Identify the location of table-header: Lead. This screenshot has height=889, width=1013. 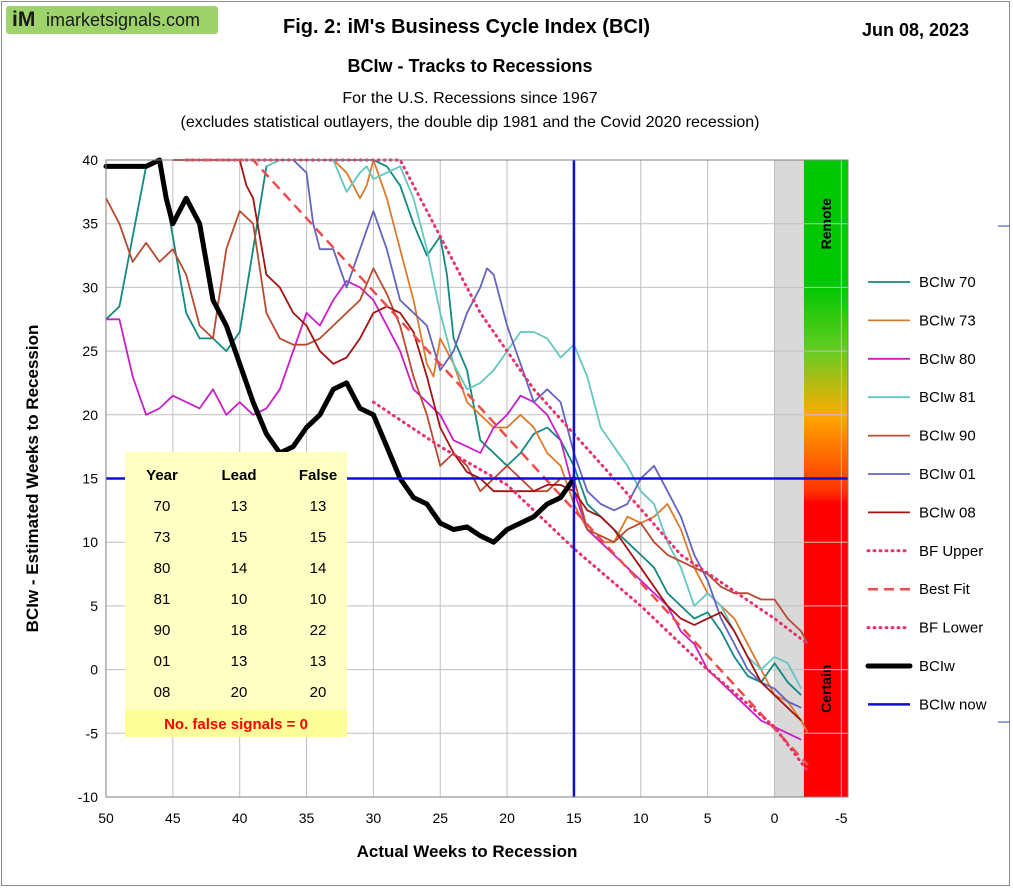
(238, 475).